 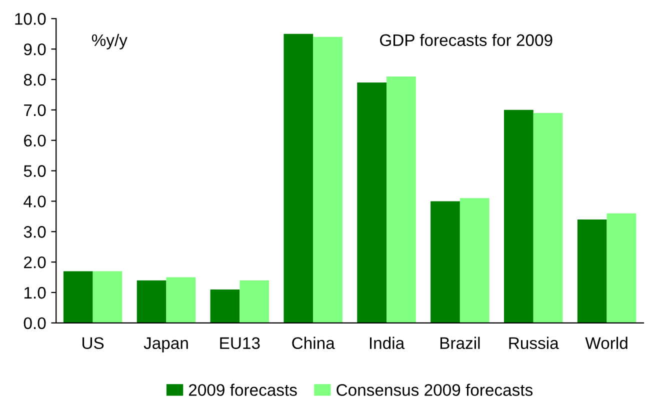 What do you see at coordinates (35, 232) in the screenshot?
I see `y-tick-label: 3.0` at bounding box center [35, 232].